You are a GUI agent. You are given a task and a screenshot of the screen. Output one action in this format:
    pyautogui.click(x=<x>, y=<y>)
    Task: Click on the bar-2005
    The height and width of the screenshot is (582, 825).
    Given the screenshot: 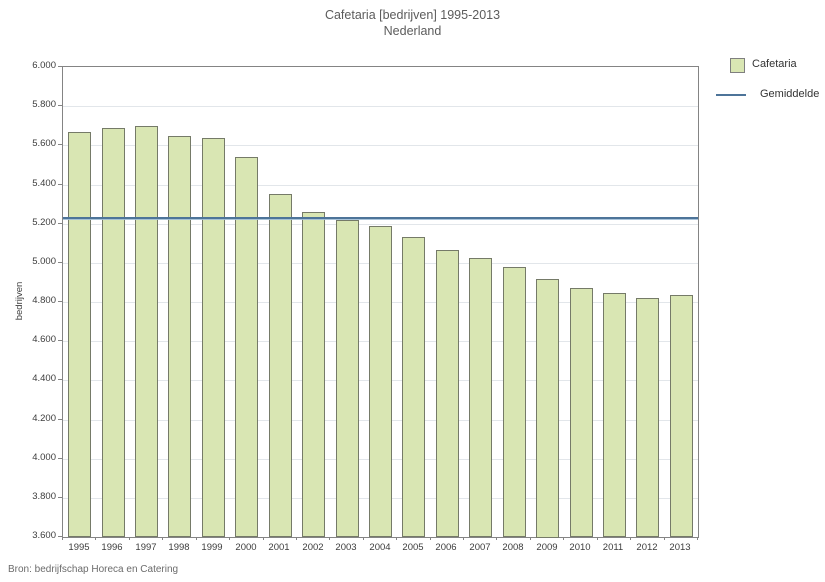 What is the action you would take?
    pyautogui.click(x=413, y=387)
    